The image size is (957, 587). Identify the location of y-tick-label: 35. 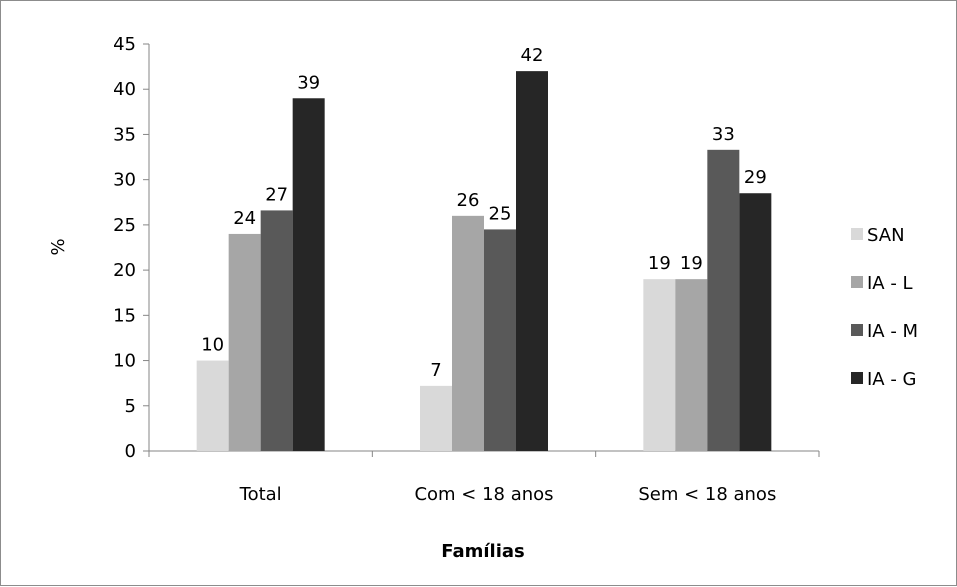
(124, 134).